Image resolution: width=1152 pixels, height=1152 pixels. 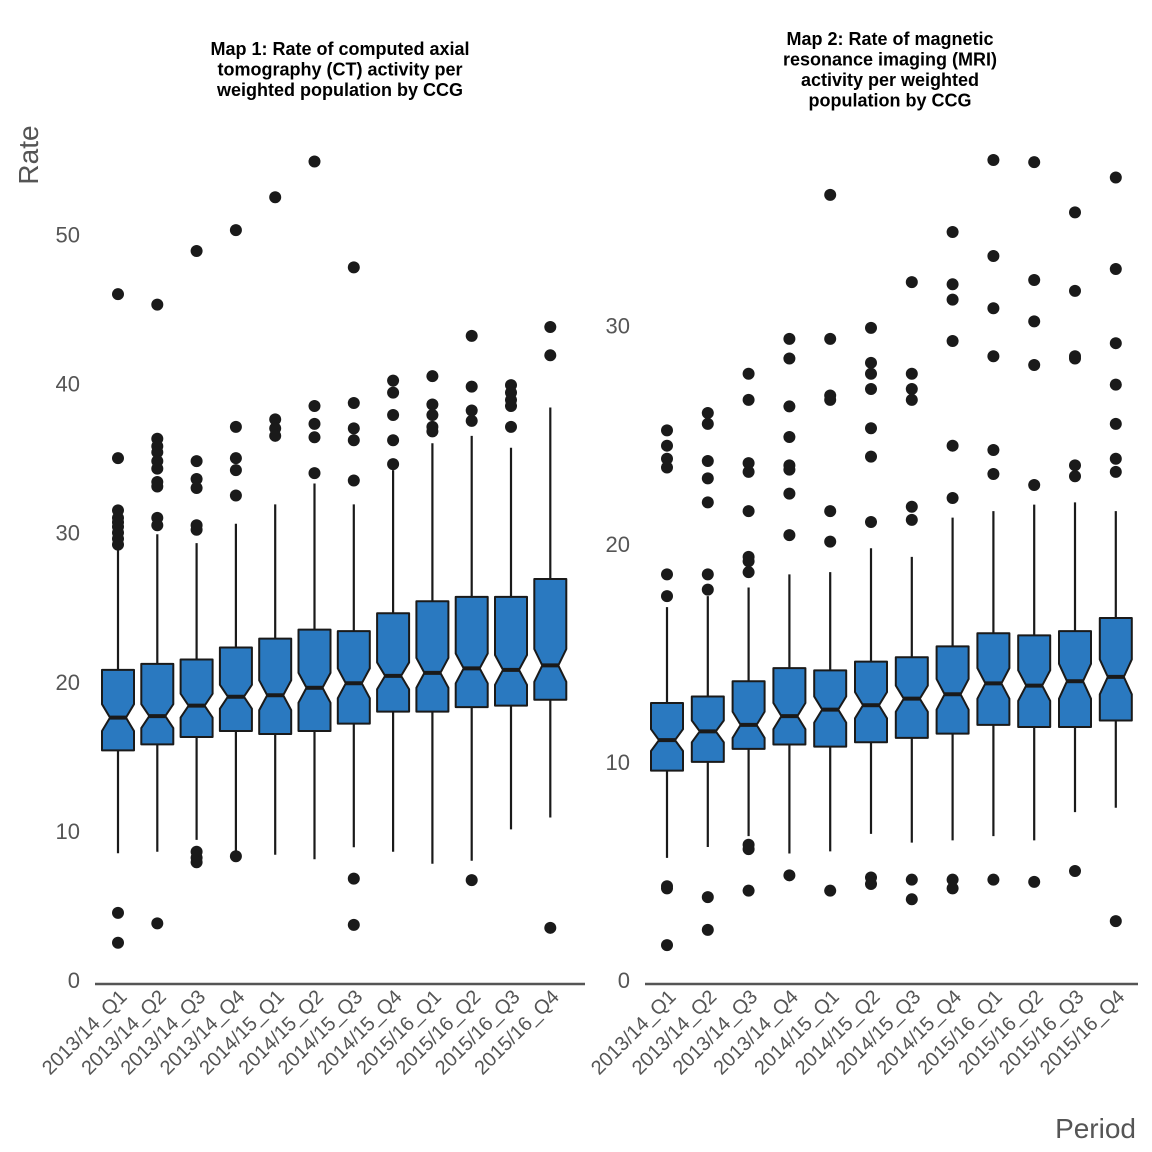 I want to click on chart-title-line: Map 1: Rate of computed axial, so click(x=339, y=49).